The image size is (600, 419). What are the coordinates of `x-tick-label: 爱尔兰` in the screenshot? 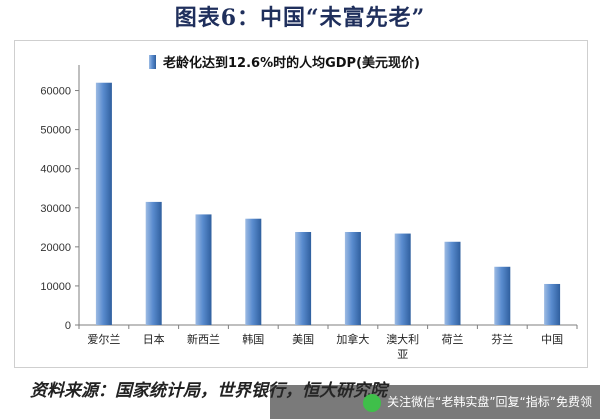 It's located at (103, 339).